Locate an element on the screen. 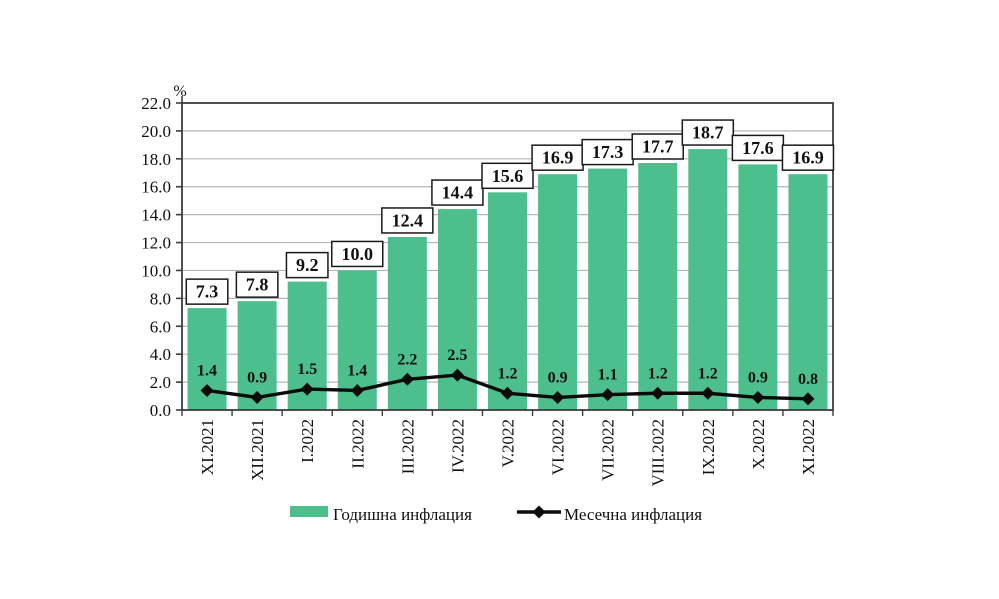 The width and height of the screenshot is (999, 599). y-tick-label: 10.0 is located at coordinates (156, 270).